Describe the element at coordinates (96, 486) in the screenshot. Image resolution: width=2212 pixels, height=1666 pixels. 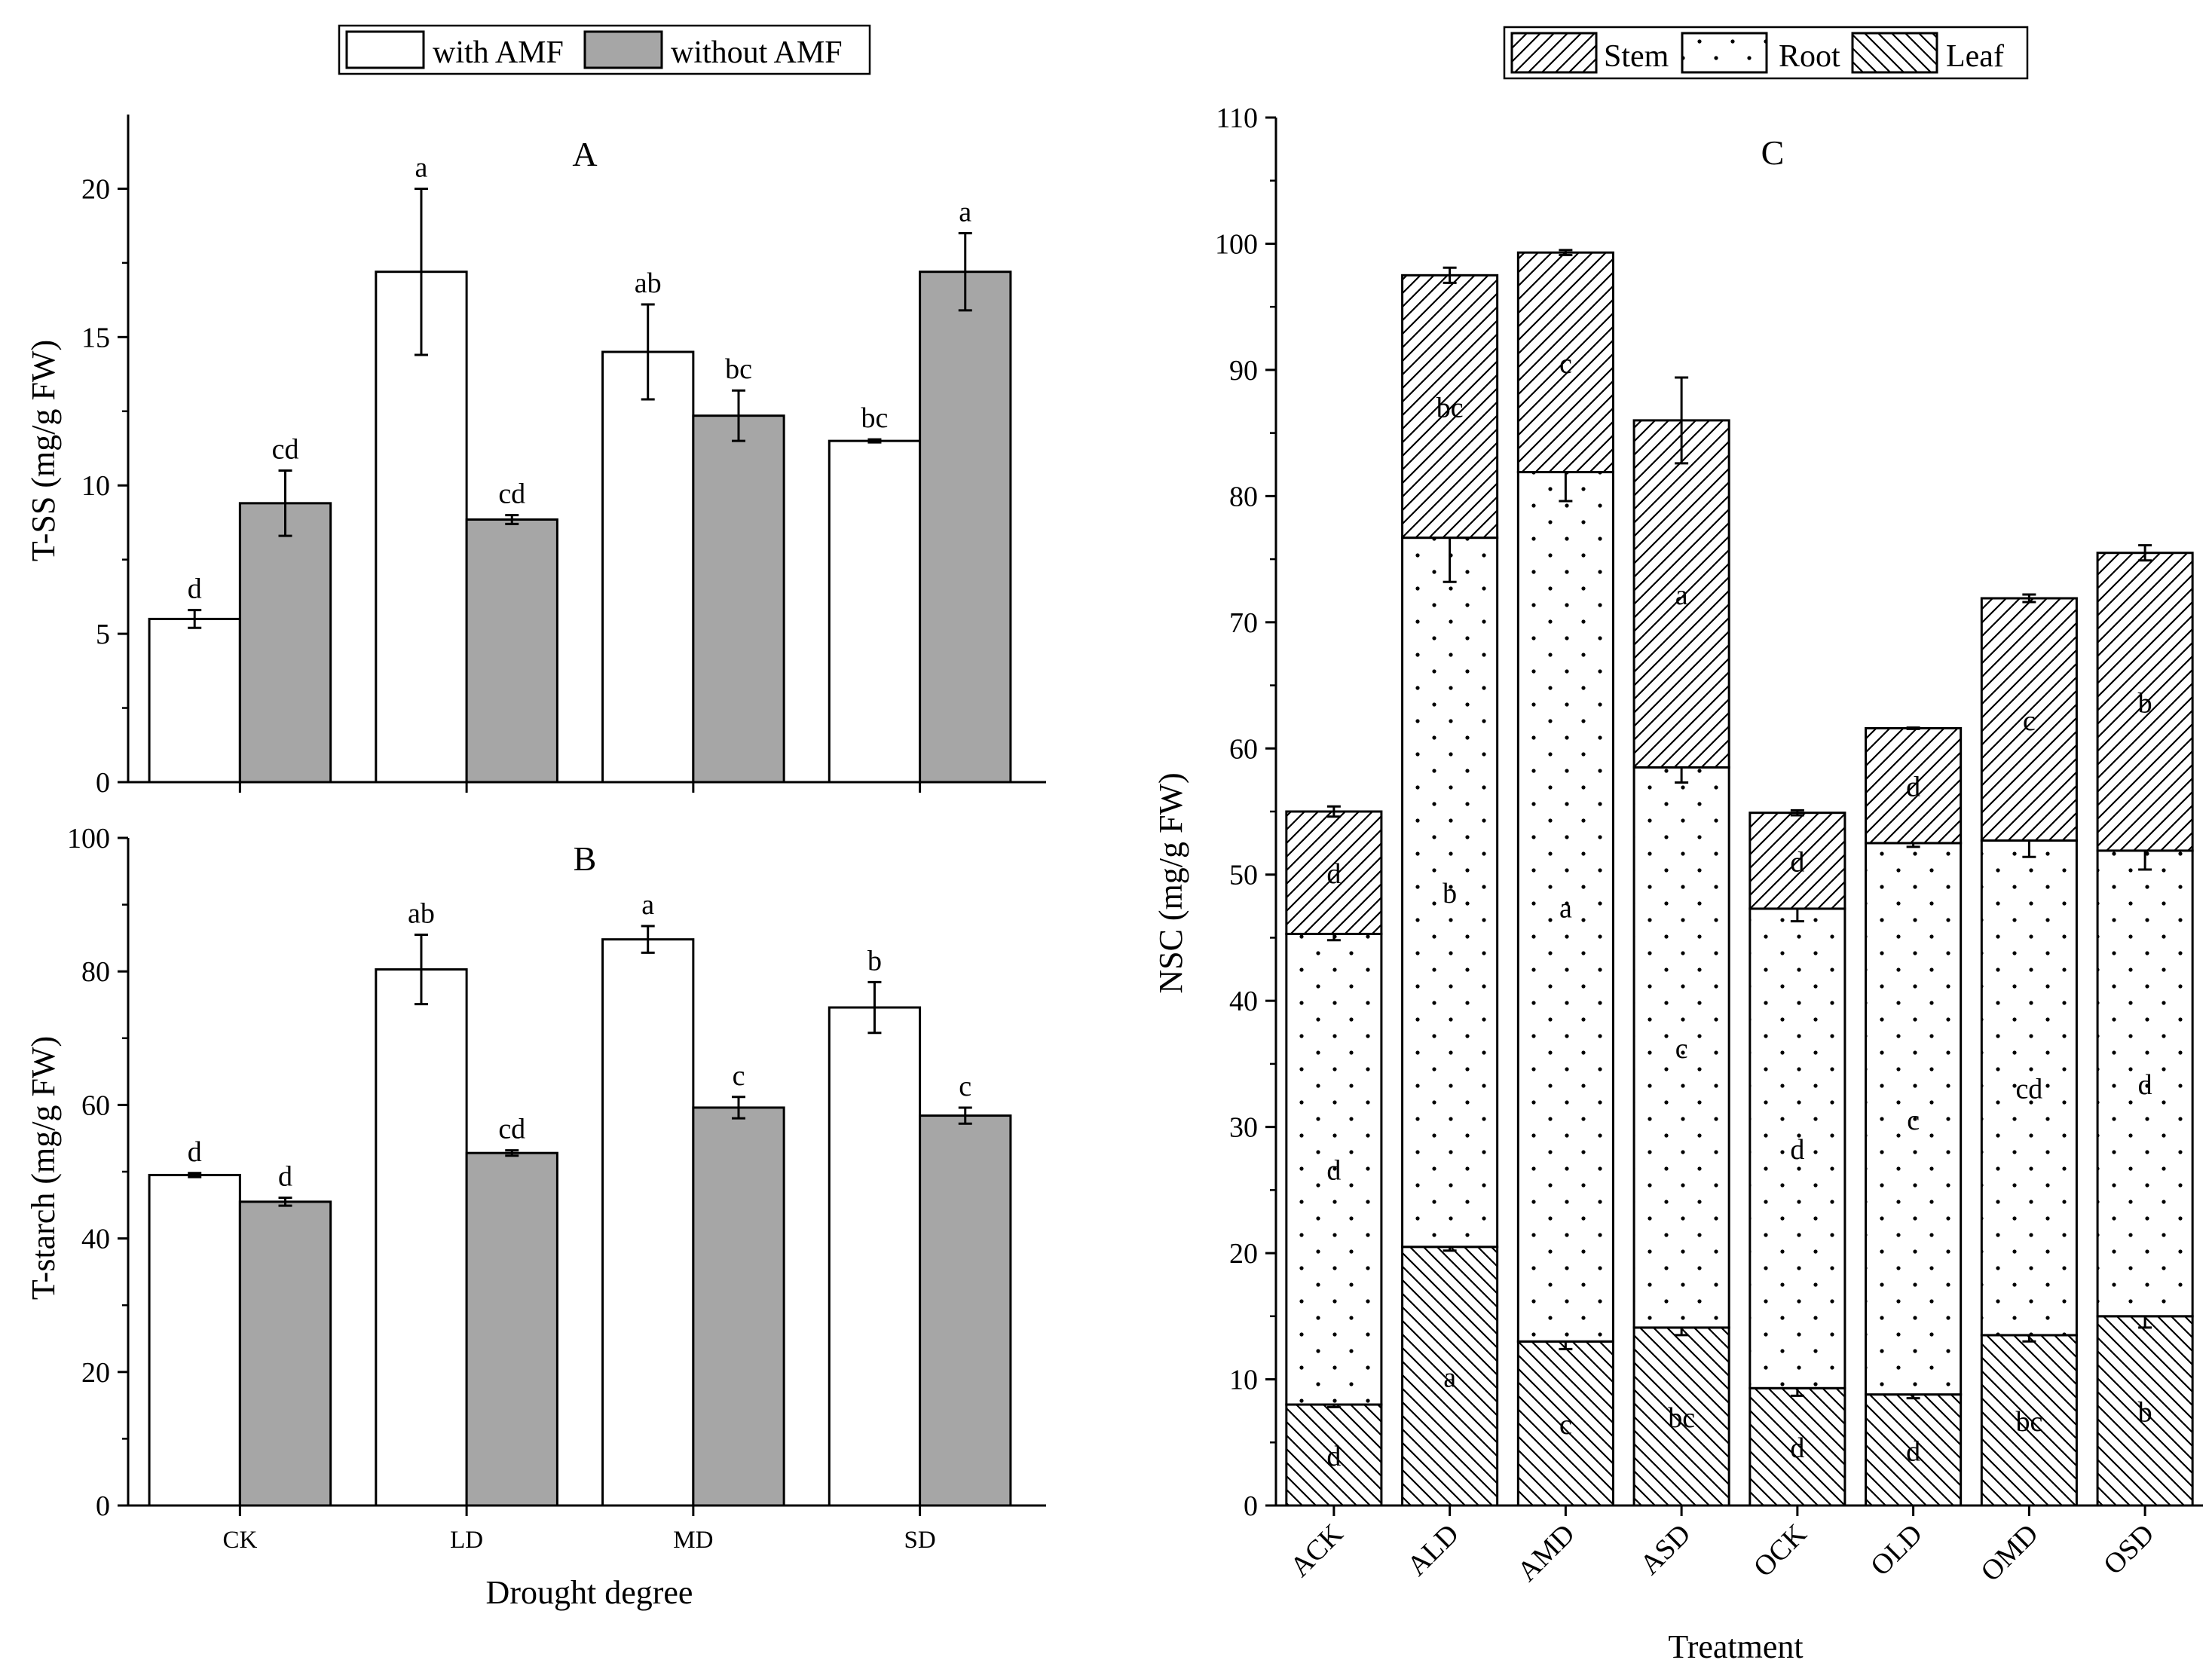
I see `panel-a-y-tick-label: 10` at that location.